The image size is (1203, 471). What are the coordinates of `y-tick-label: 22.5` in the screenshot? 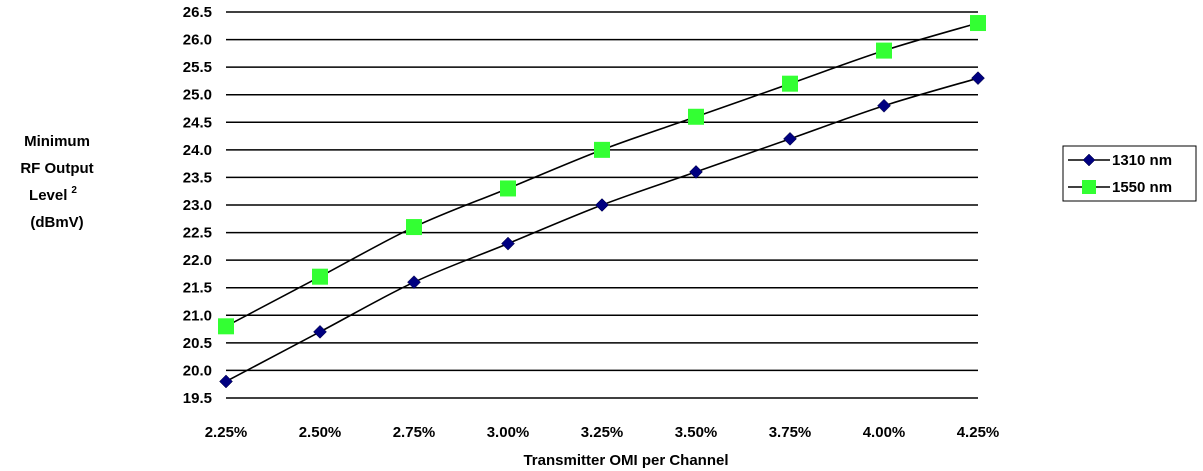 It's located at (197, 233).